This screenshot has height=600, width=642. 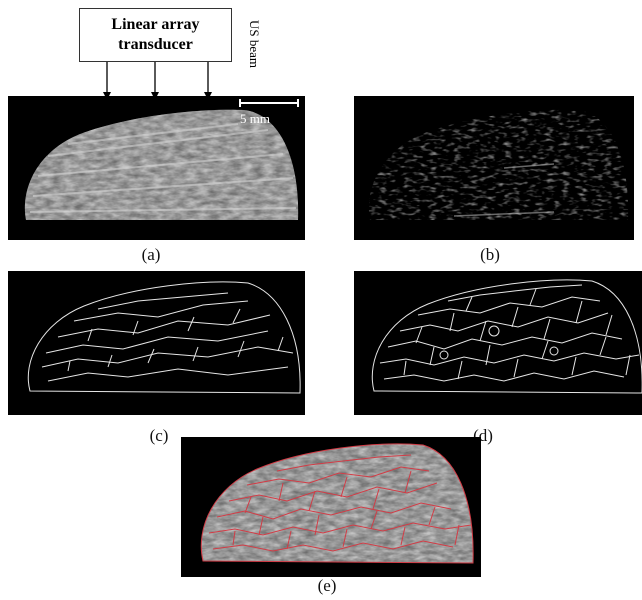 I want to click on transducer-label: Linear array transducer, so click(x=155, y=34).